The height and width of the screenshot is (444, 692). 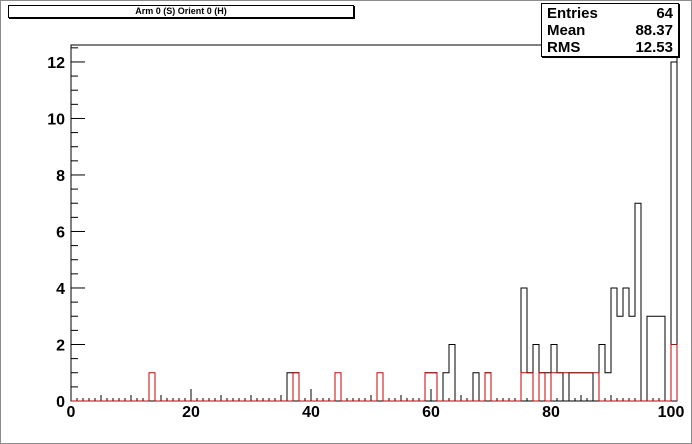 What do you see at coordinates (60, 176) in the screenshot?
I see `y-tick-label: 8` at bounding box center [60, 176].